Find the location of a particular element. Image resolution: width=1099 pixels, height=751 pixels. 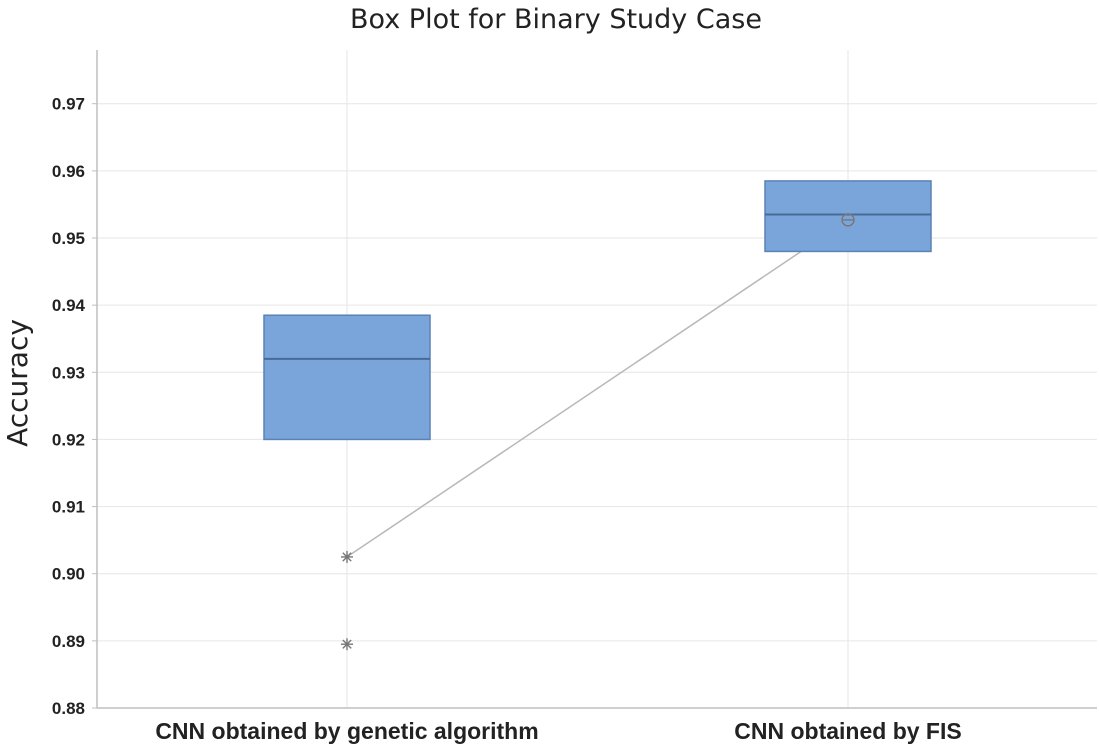

x-tick-label: CNN obtained by FIS is located at coordinates (847, 731).